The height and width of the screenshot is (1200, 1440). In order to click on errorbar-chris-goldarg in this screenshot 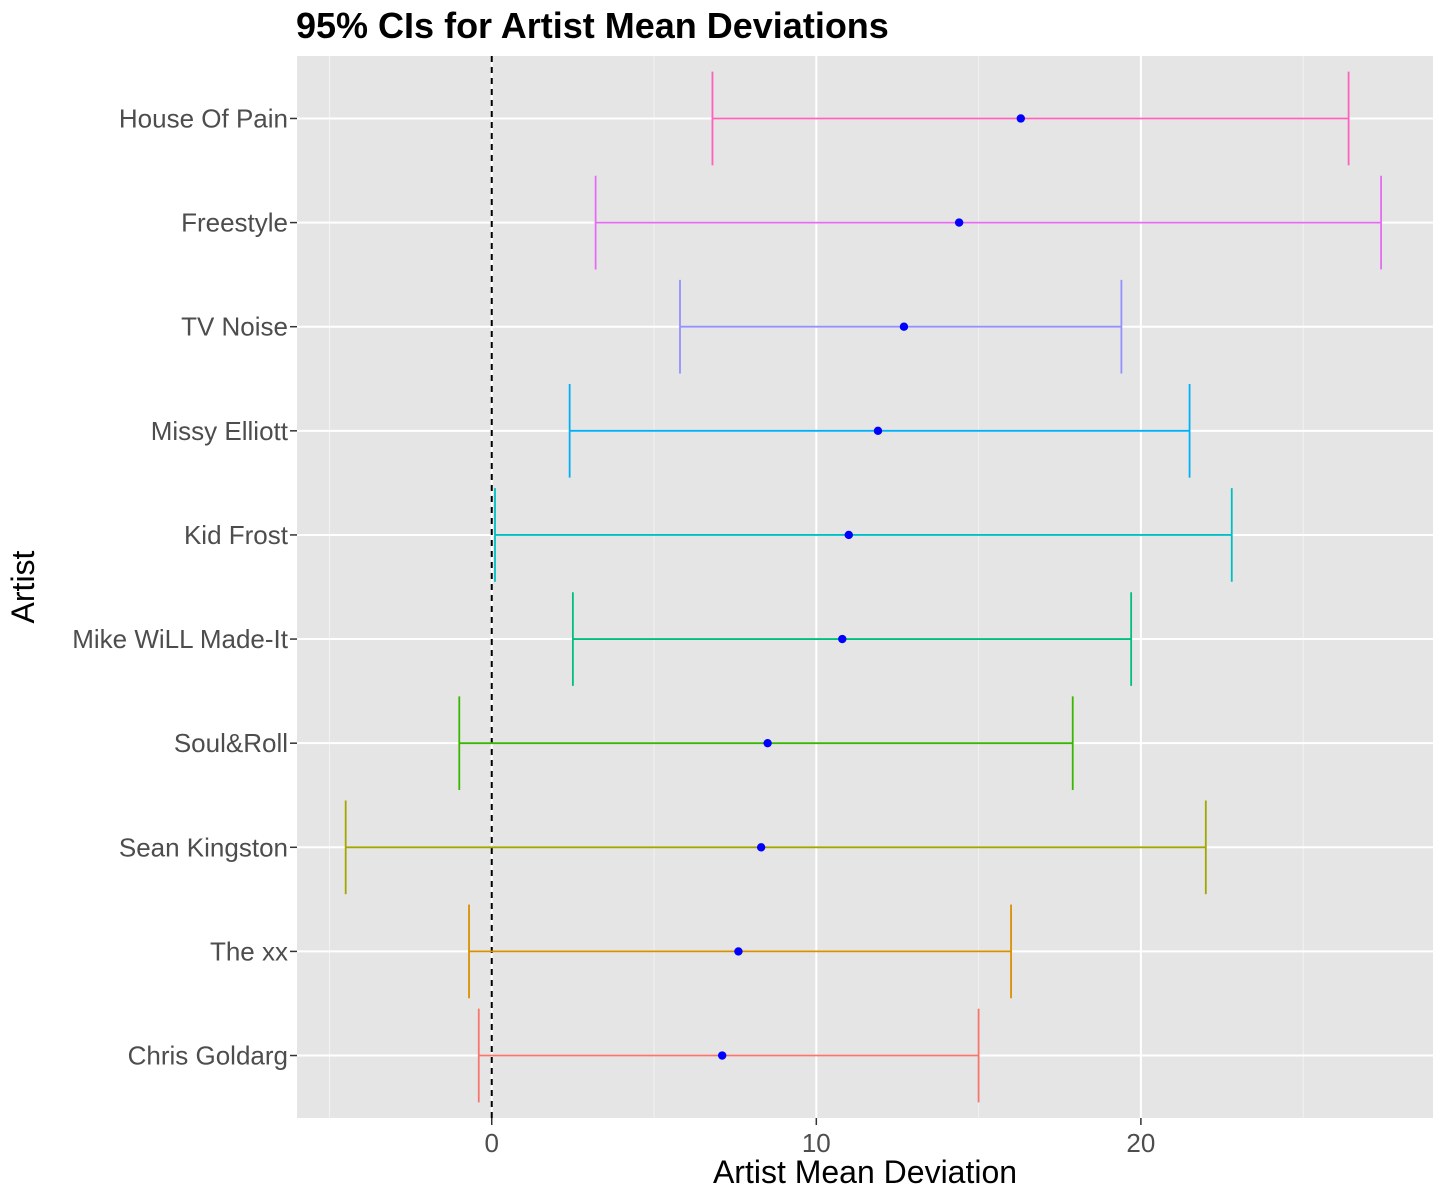, I will do `click(728, 1055)`.